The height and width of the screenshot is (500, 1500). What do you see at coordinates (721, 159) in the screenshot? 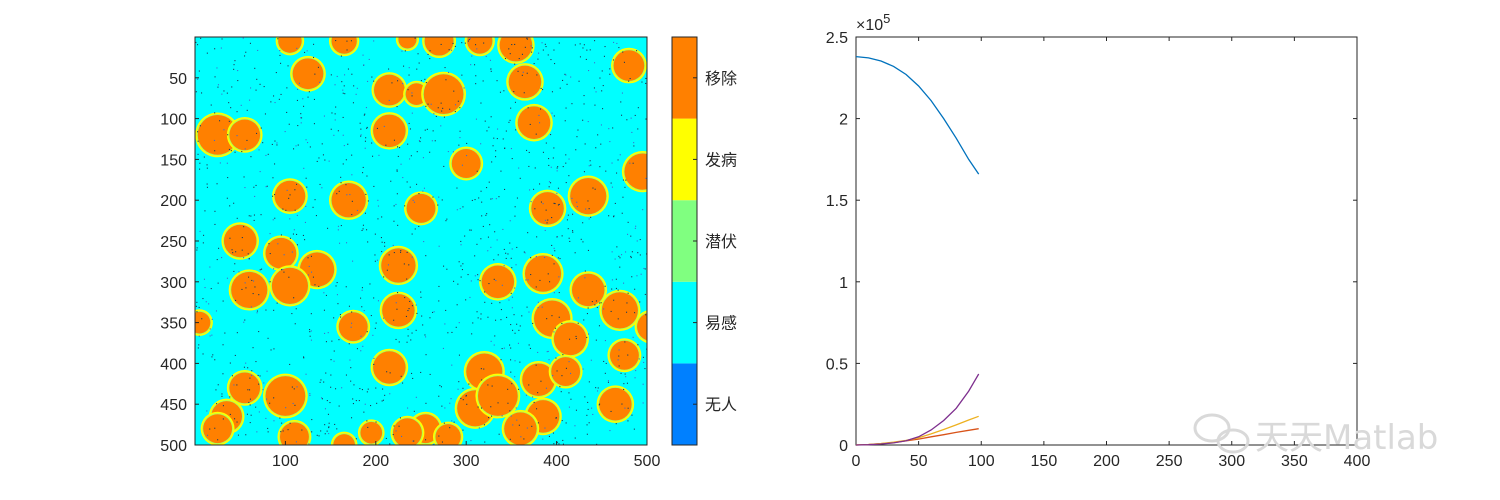
I see `colorbar-label: 发病` at bounding box center [721, 159].